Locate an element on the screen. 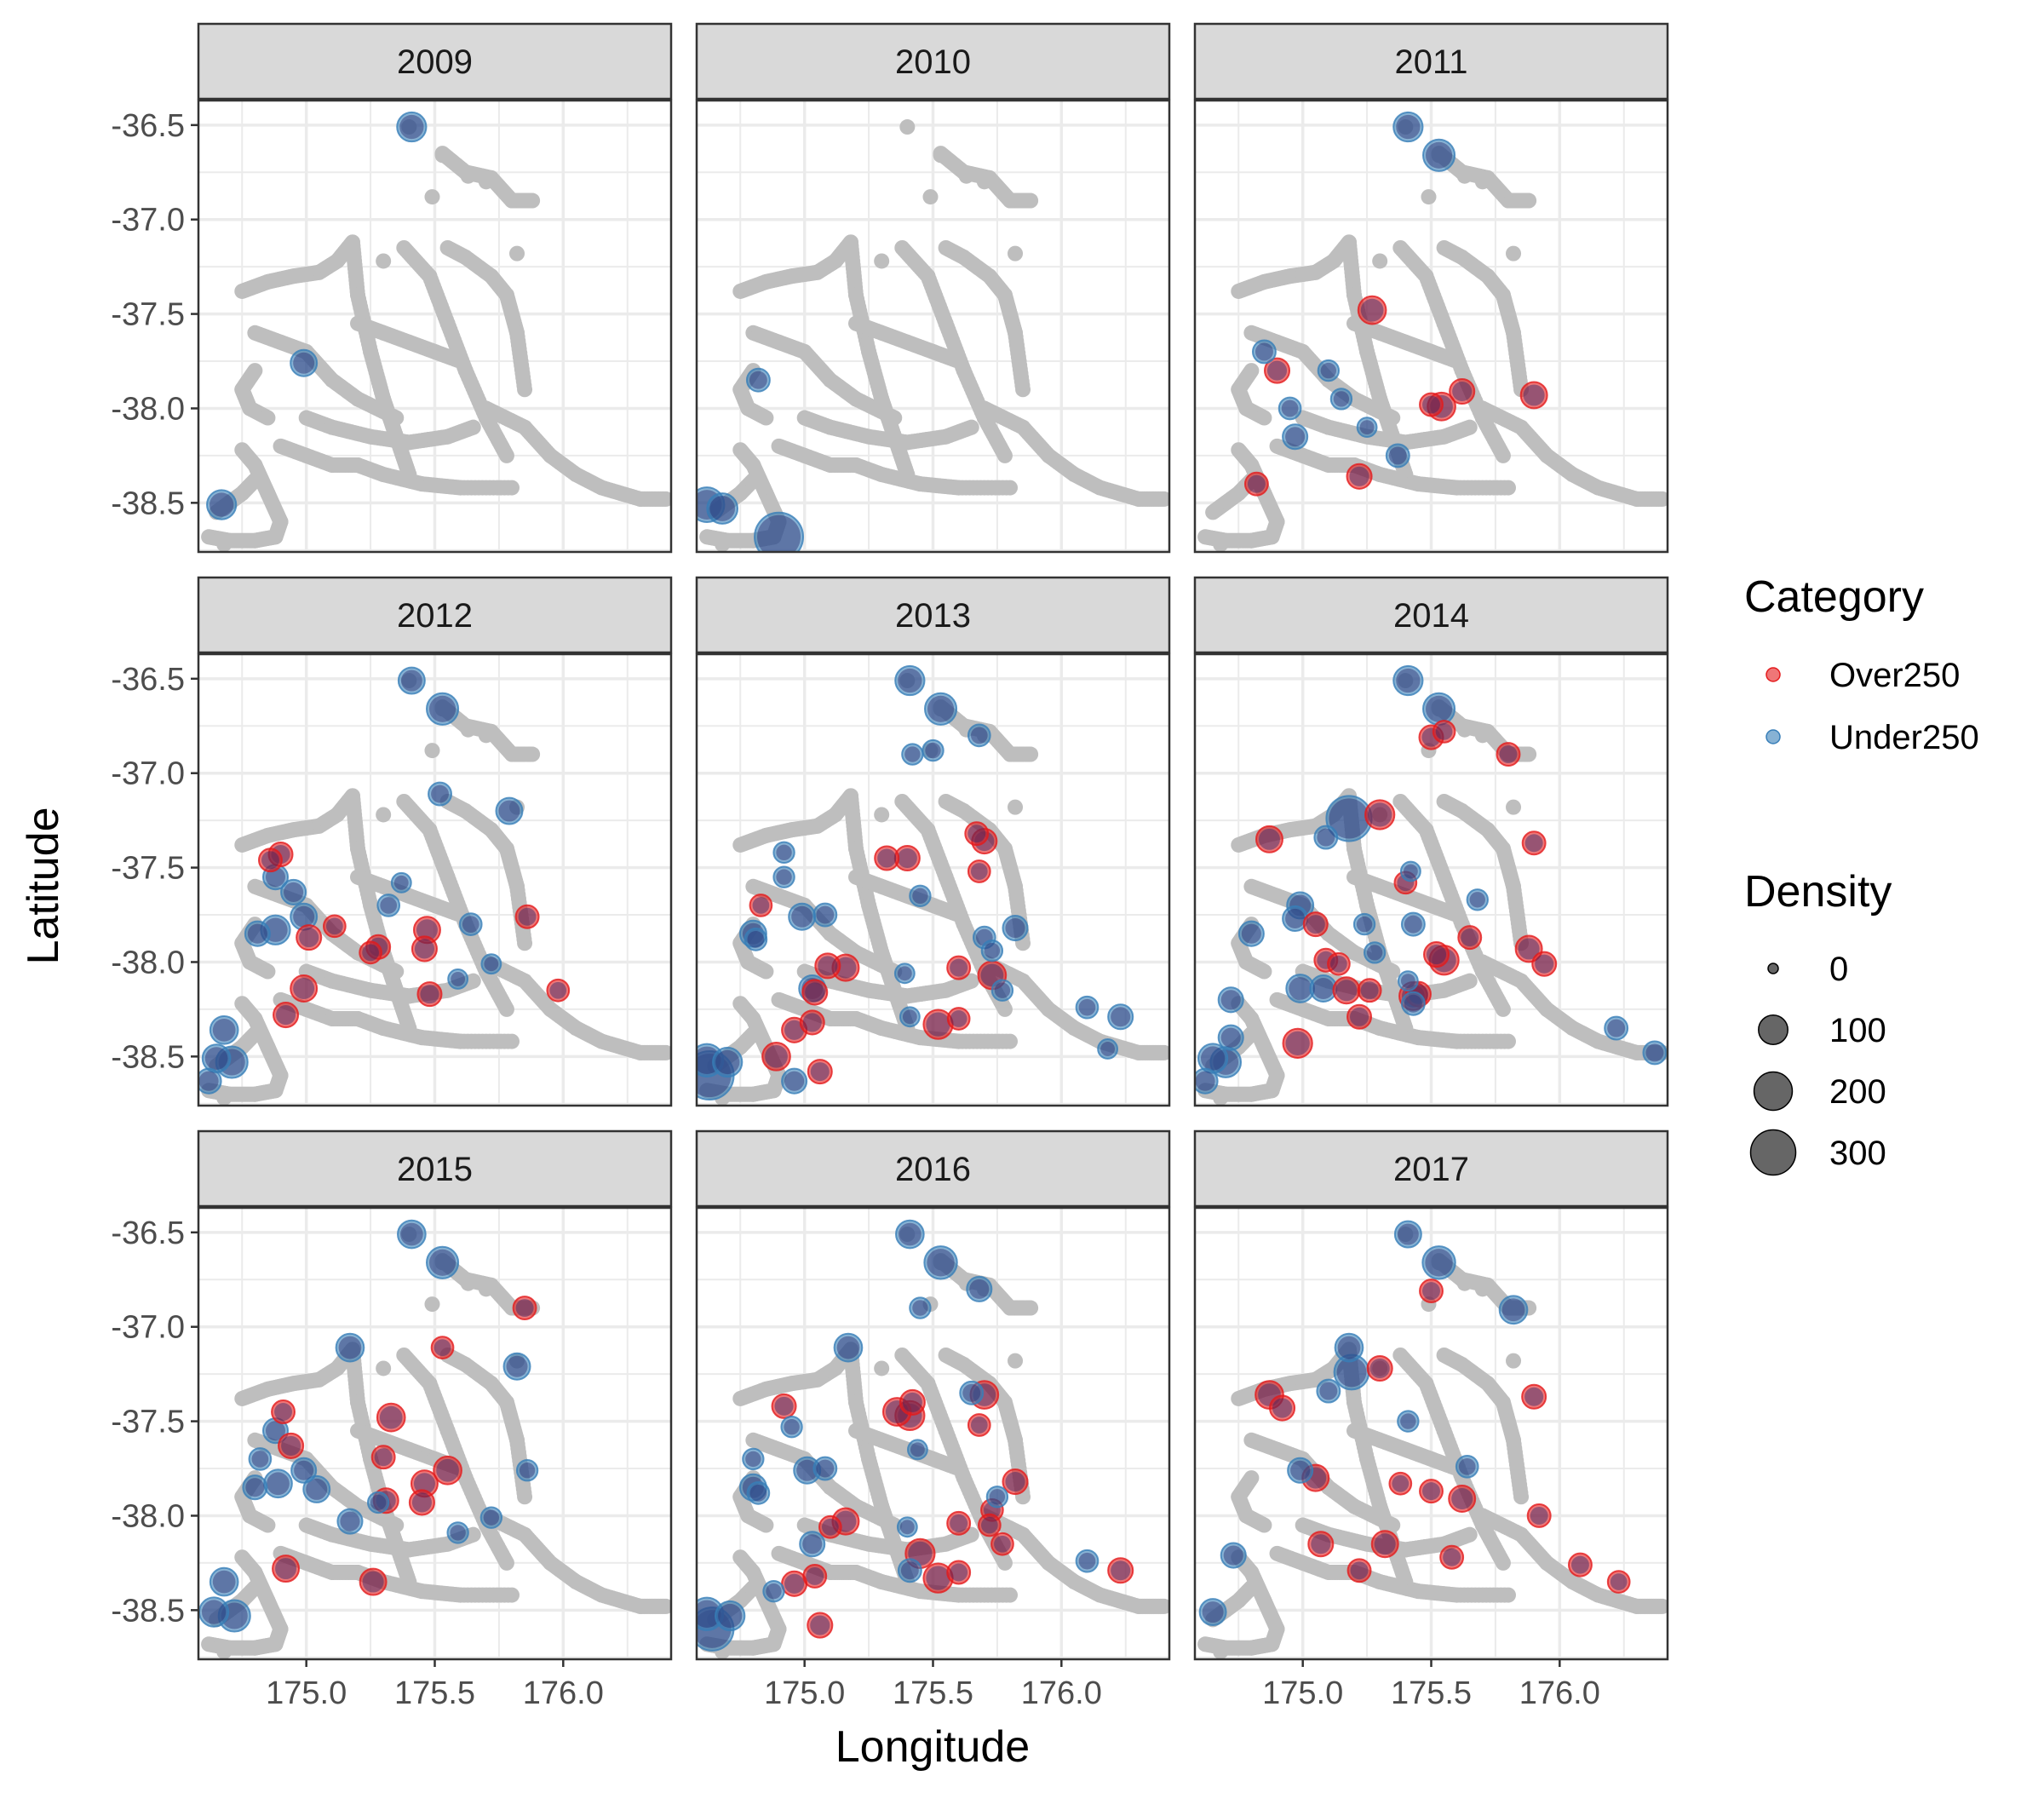 The height and width of the screenshot is (1793, 2044). facet-strip-label: 2009 is located at coordinates (435, 62).